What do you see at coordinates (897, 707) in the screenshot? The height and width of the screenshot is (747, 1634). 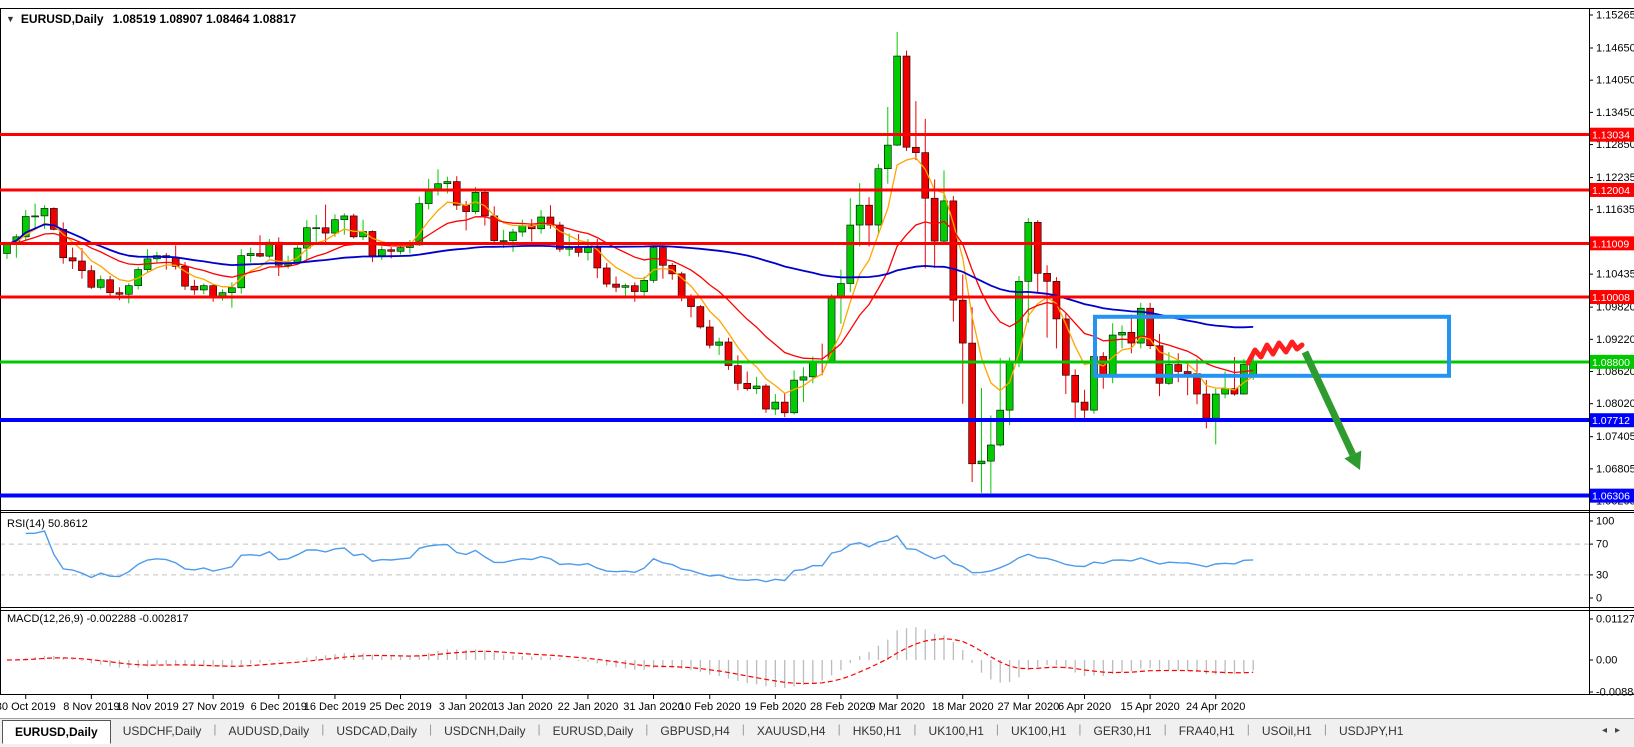 I see `date-tick-label: 9 Mar 2020` at bounding box center [897, 707].